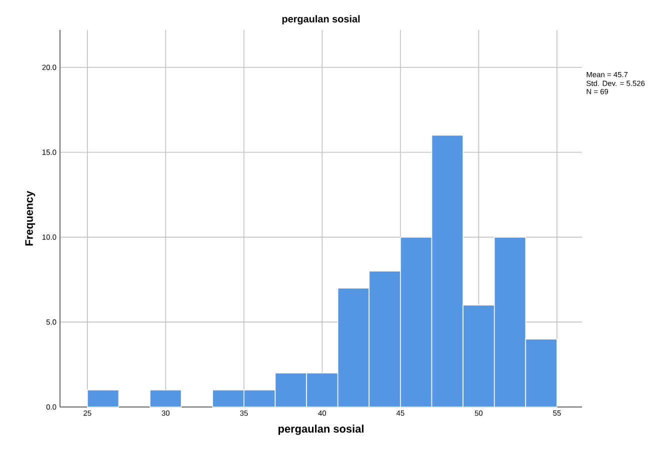 The width and height of the screenshot is (667, 451). Describe the element at coordinates (30, 218) in the screenshot. I see `y-axis-title: Frequency` at that location.